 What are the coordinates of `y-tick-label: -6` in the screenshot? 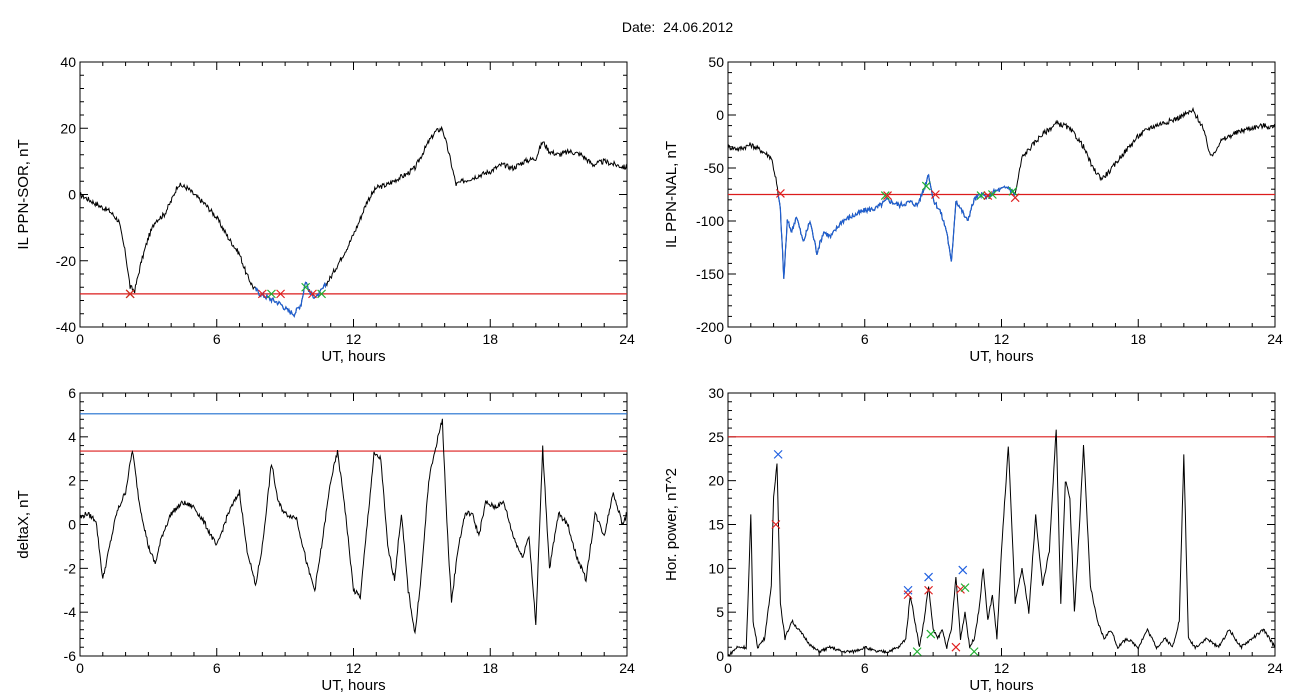 It's located at (70, 656).